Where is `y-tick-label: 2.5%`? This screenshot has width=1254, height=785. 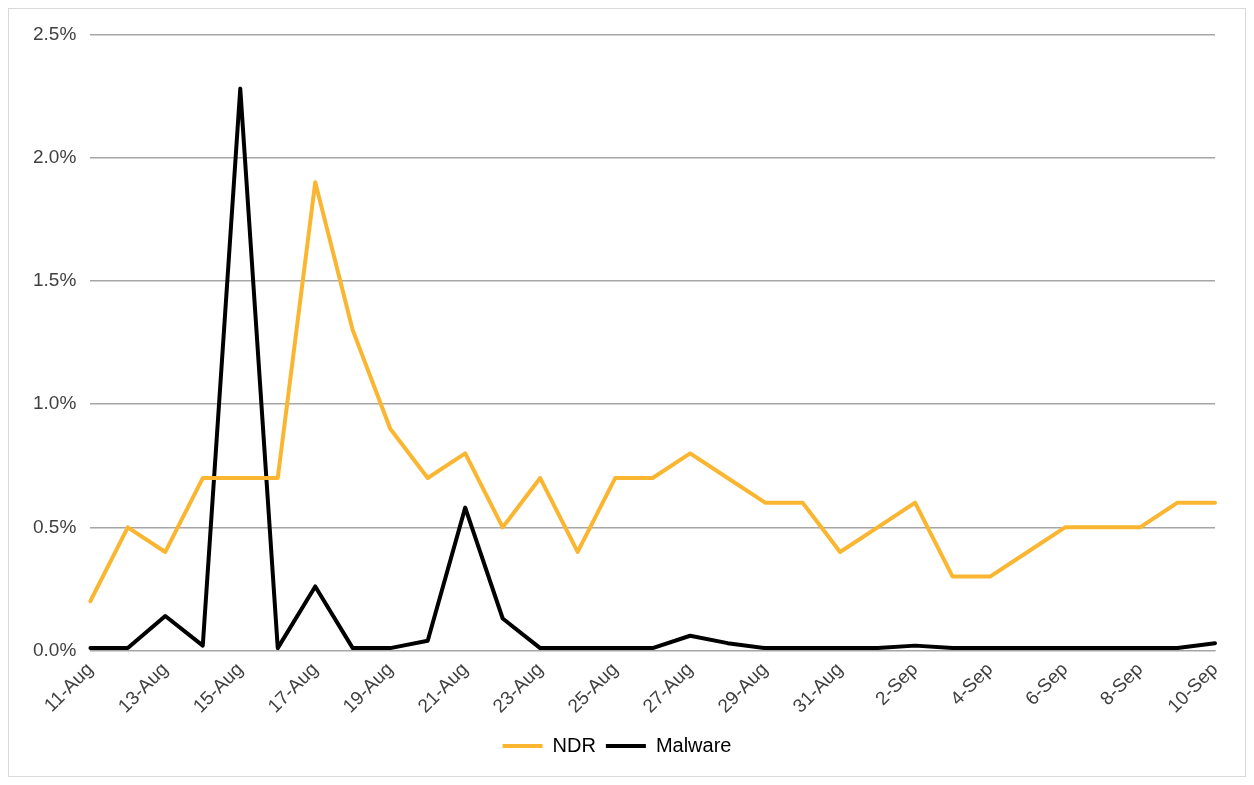 y-tick-label: 2.5% is located at coordinates (54, 33).